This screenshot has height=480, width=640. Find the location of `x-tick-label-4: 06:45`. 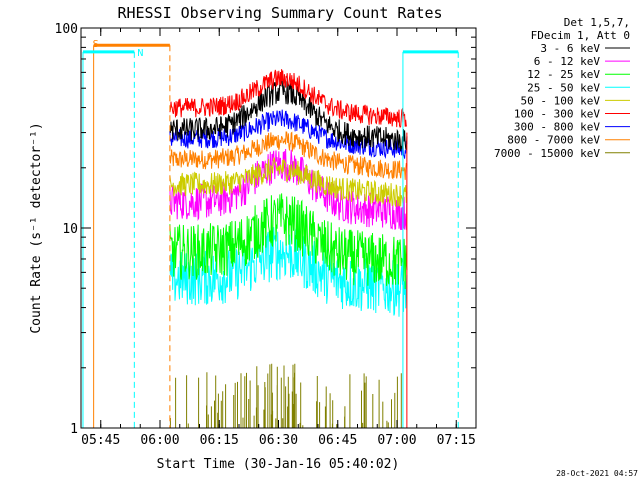

x-tick-label-4: 06:45 is located at coordinates (337, 440).